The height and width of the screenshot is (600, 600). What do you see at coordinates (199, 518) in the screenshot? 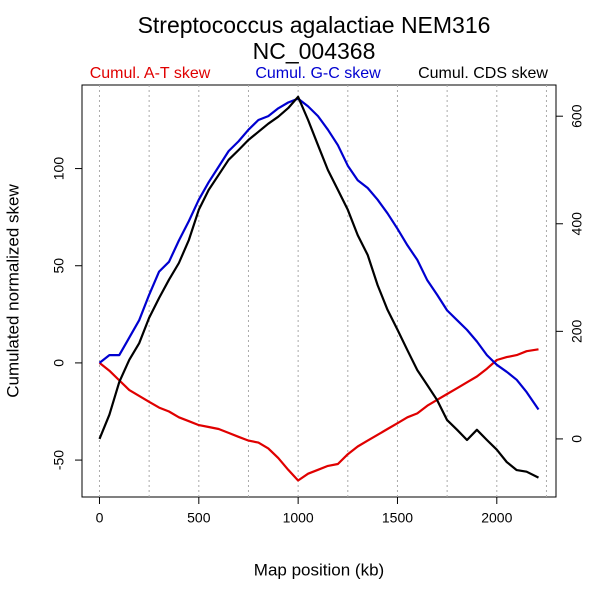
I see `x-tick-label: 500` at bounding box center [199, 518].